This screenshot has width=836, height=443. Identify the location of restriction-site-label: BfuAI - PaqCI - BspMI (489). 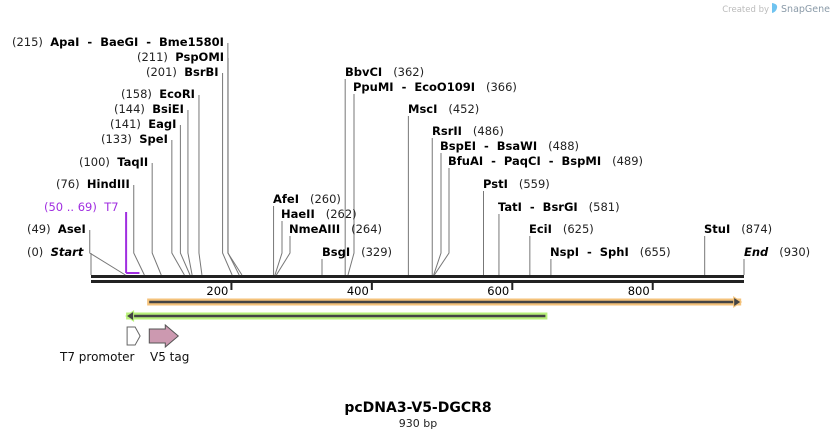
(545, 161).